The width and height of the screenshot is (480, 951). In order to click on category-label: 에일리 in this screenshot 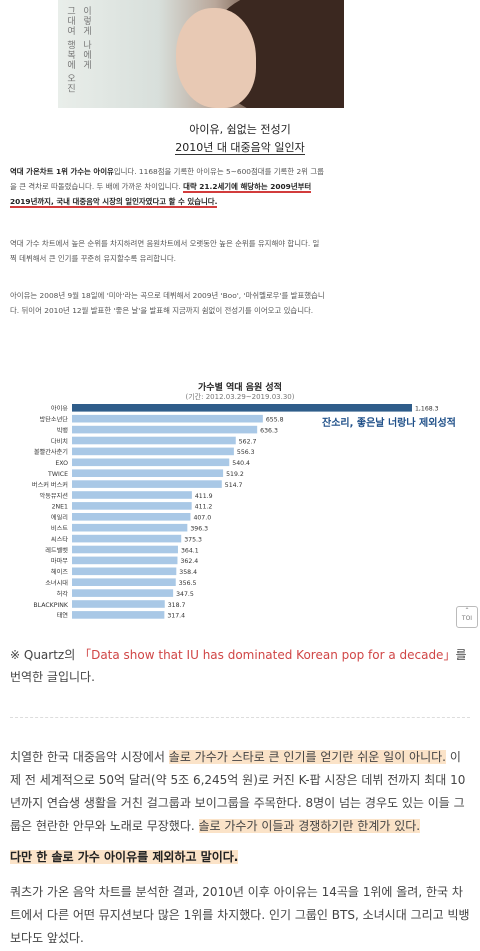, I will do `click(59, 518)`.